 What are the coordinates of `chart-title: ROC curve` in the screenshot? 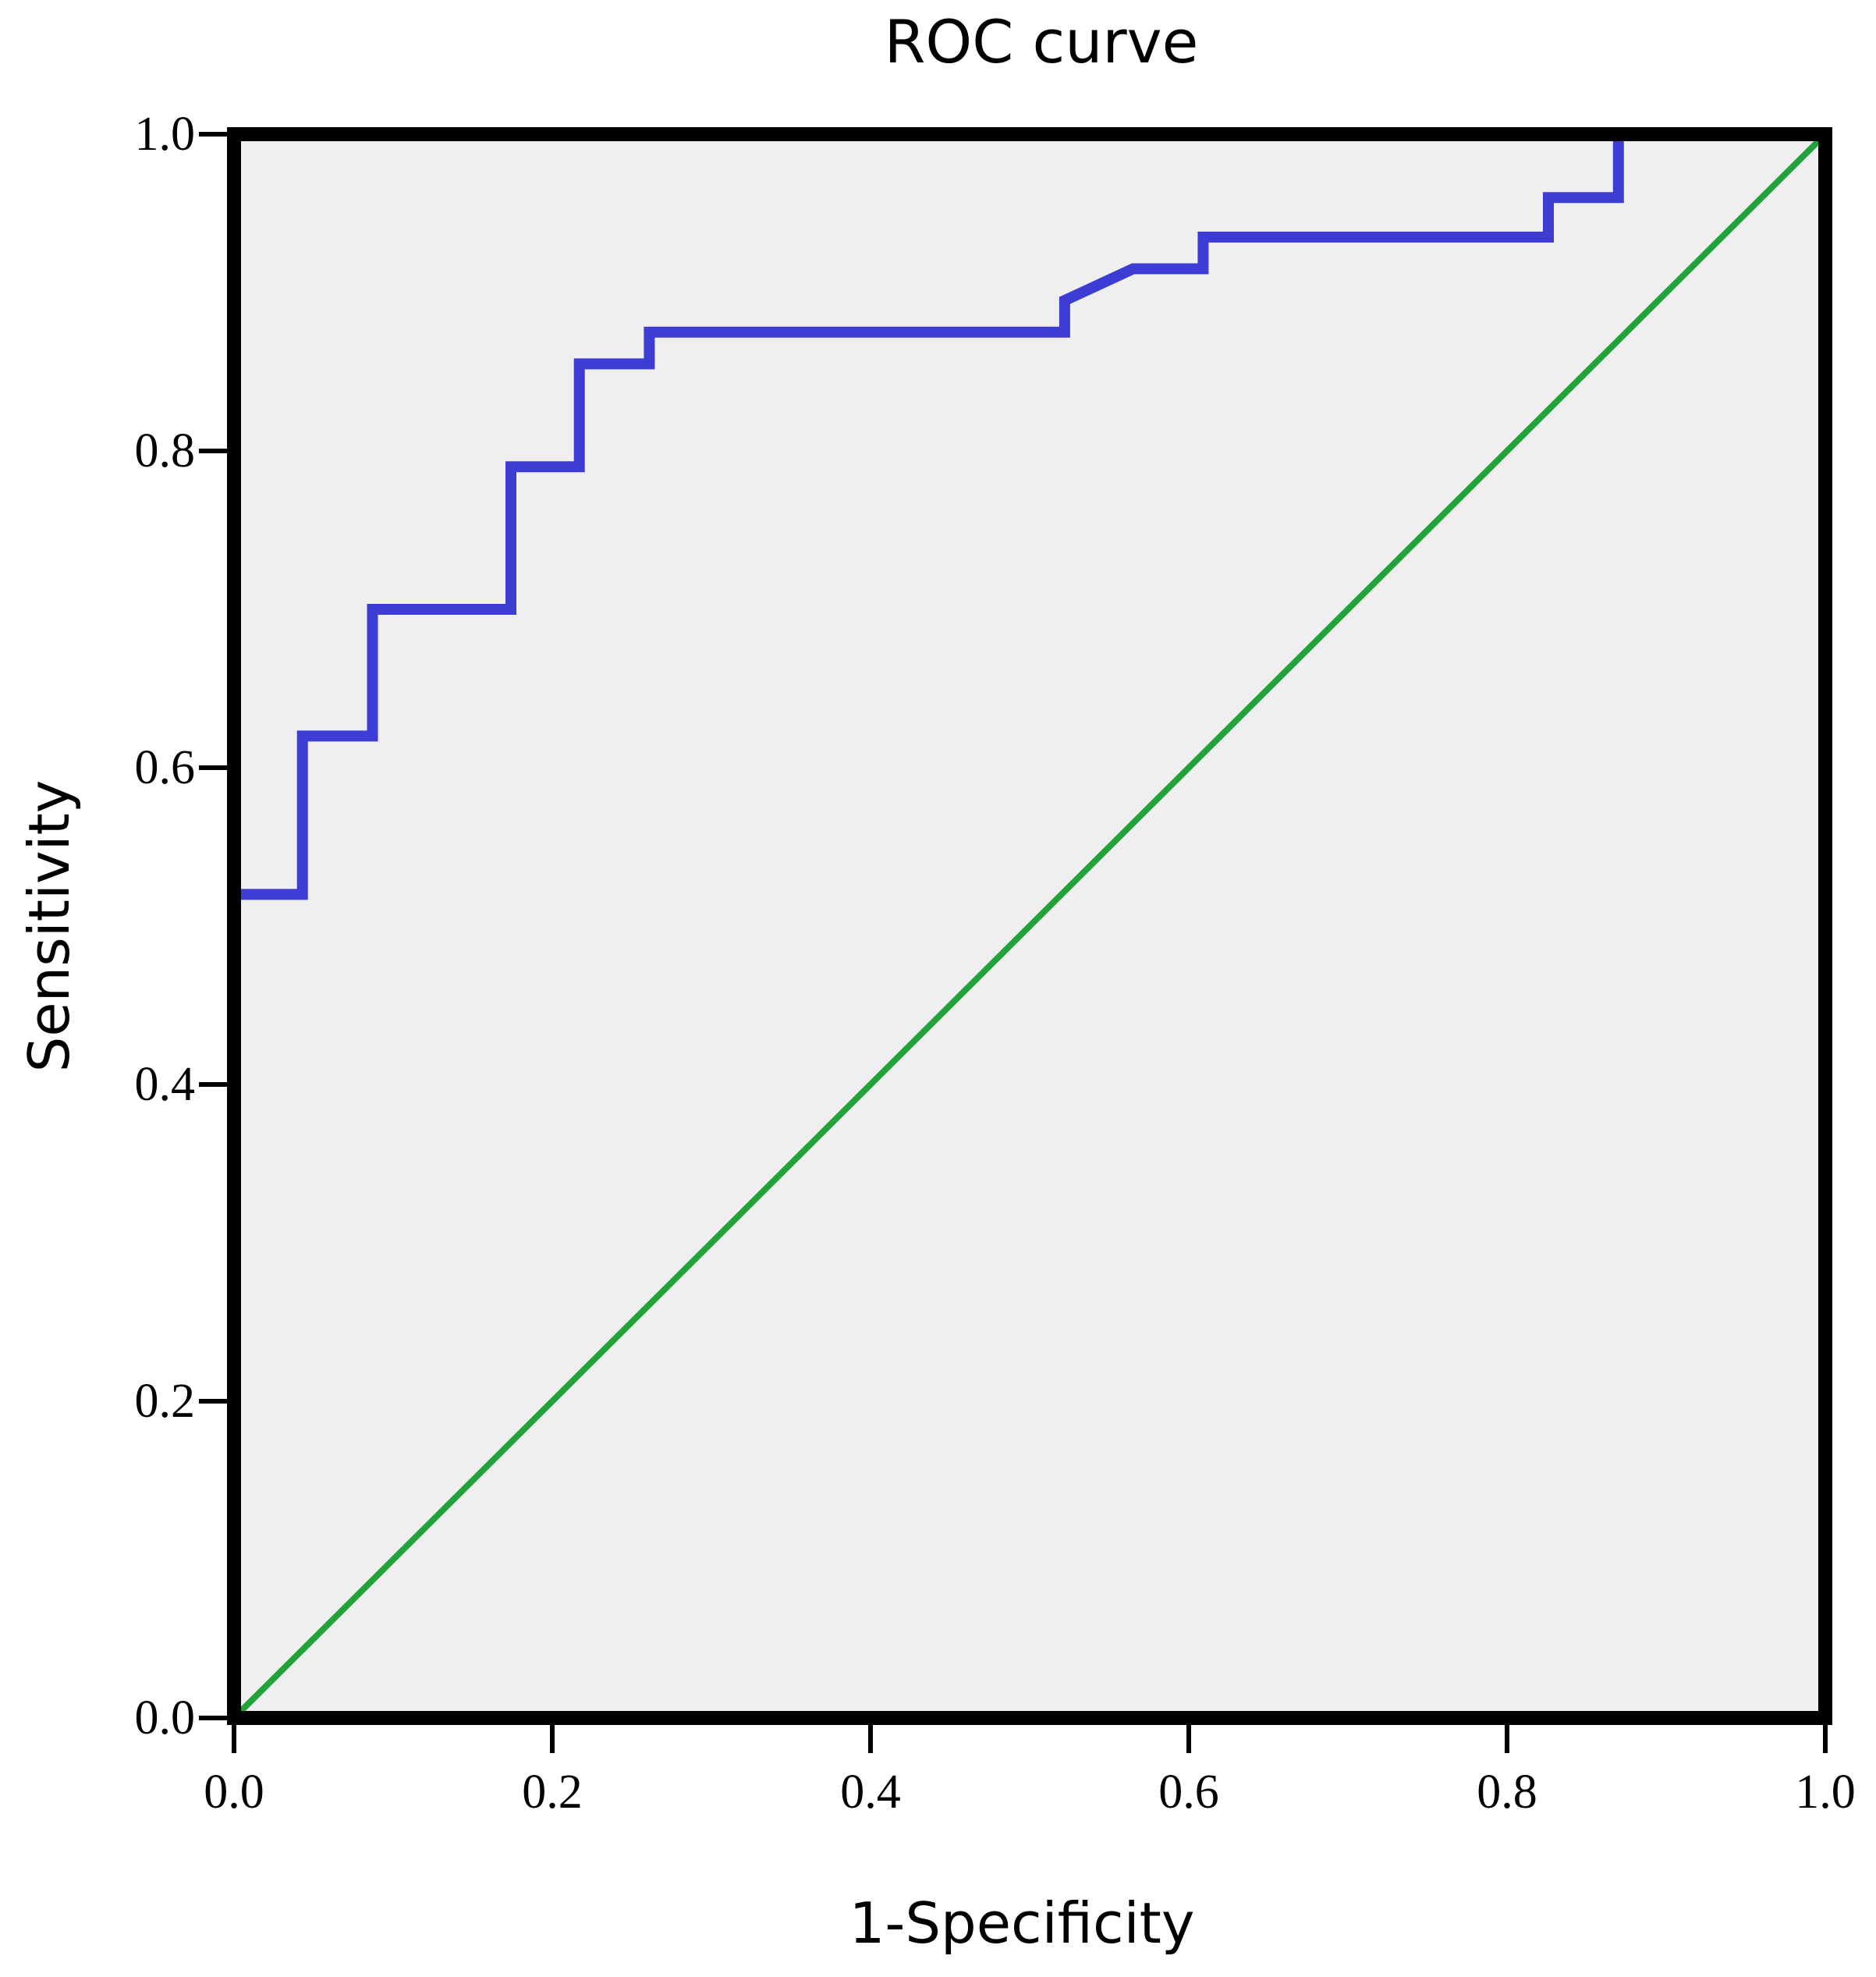 It's located at (1042, 41).